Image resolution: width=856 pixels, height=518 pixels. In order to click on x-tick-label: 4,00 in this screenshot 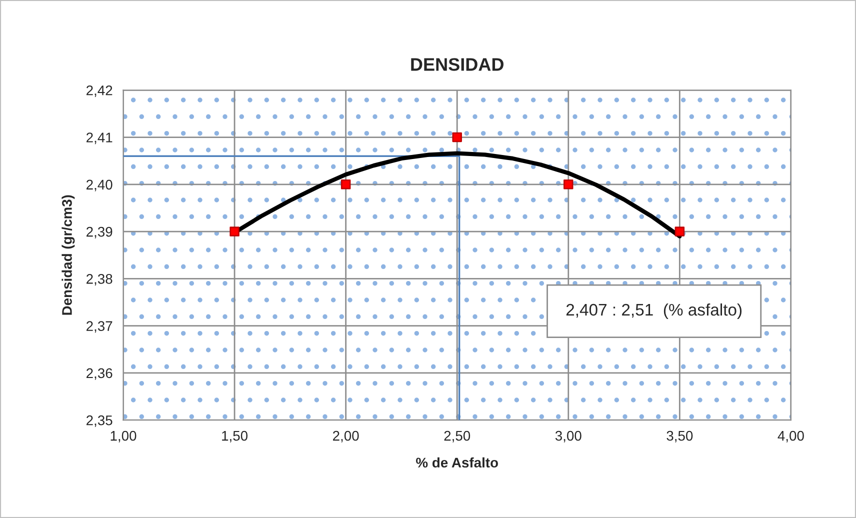, I will do `click(791, 436)`.